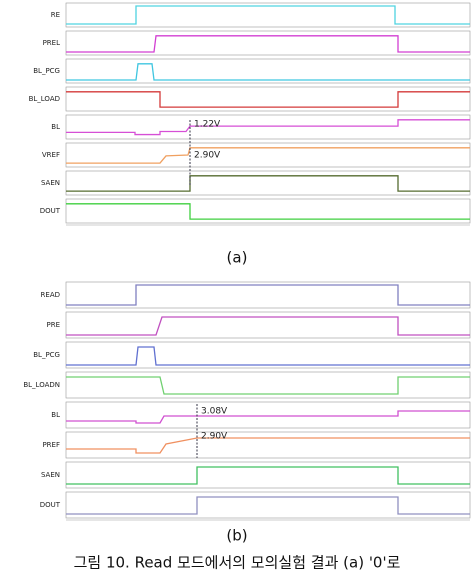 The image size is (474, 576). I want to click on signal-label: READ, so click(50, 295).